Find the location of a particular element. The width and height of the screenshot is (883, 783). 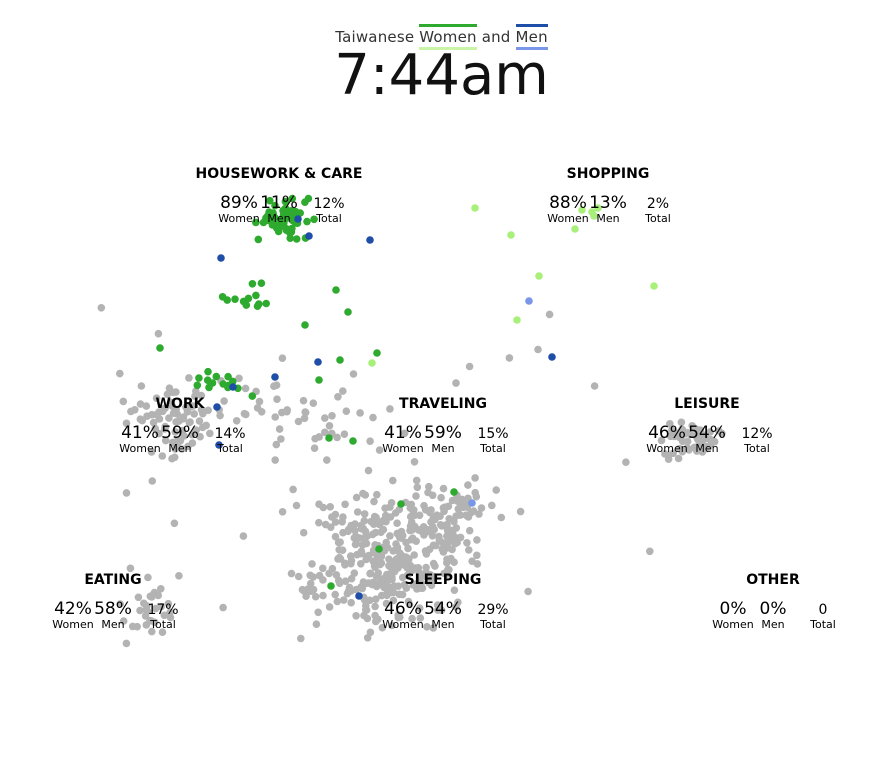

total-caption: Total is located at coordinates (657, 218).